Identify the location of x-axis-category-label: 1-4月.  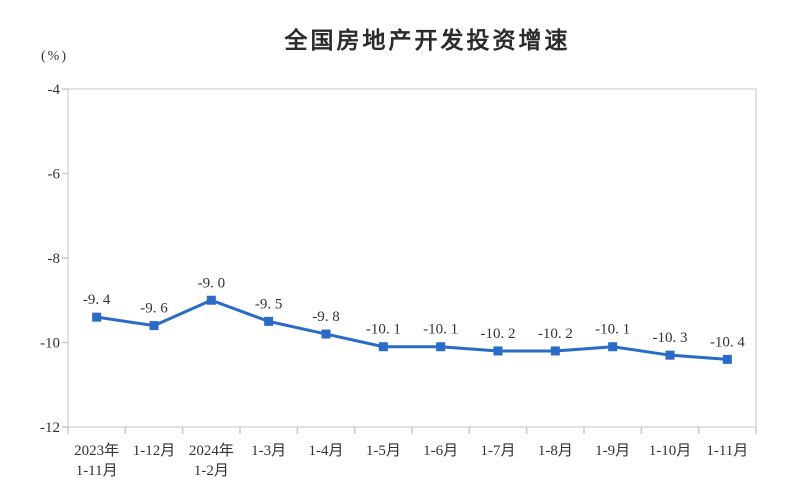
(326, 451).